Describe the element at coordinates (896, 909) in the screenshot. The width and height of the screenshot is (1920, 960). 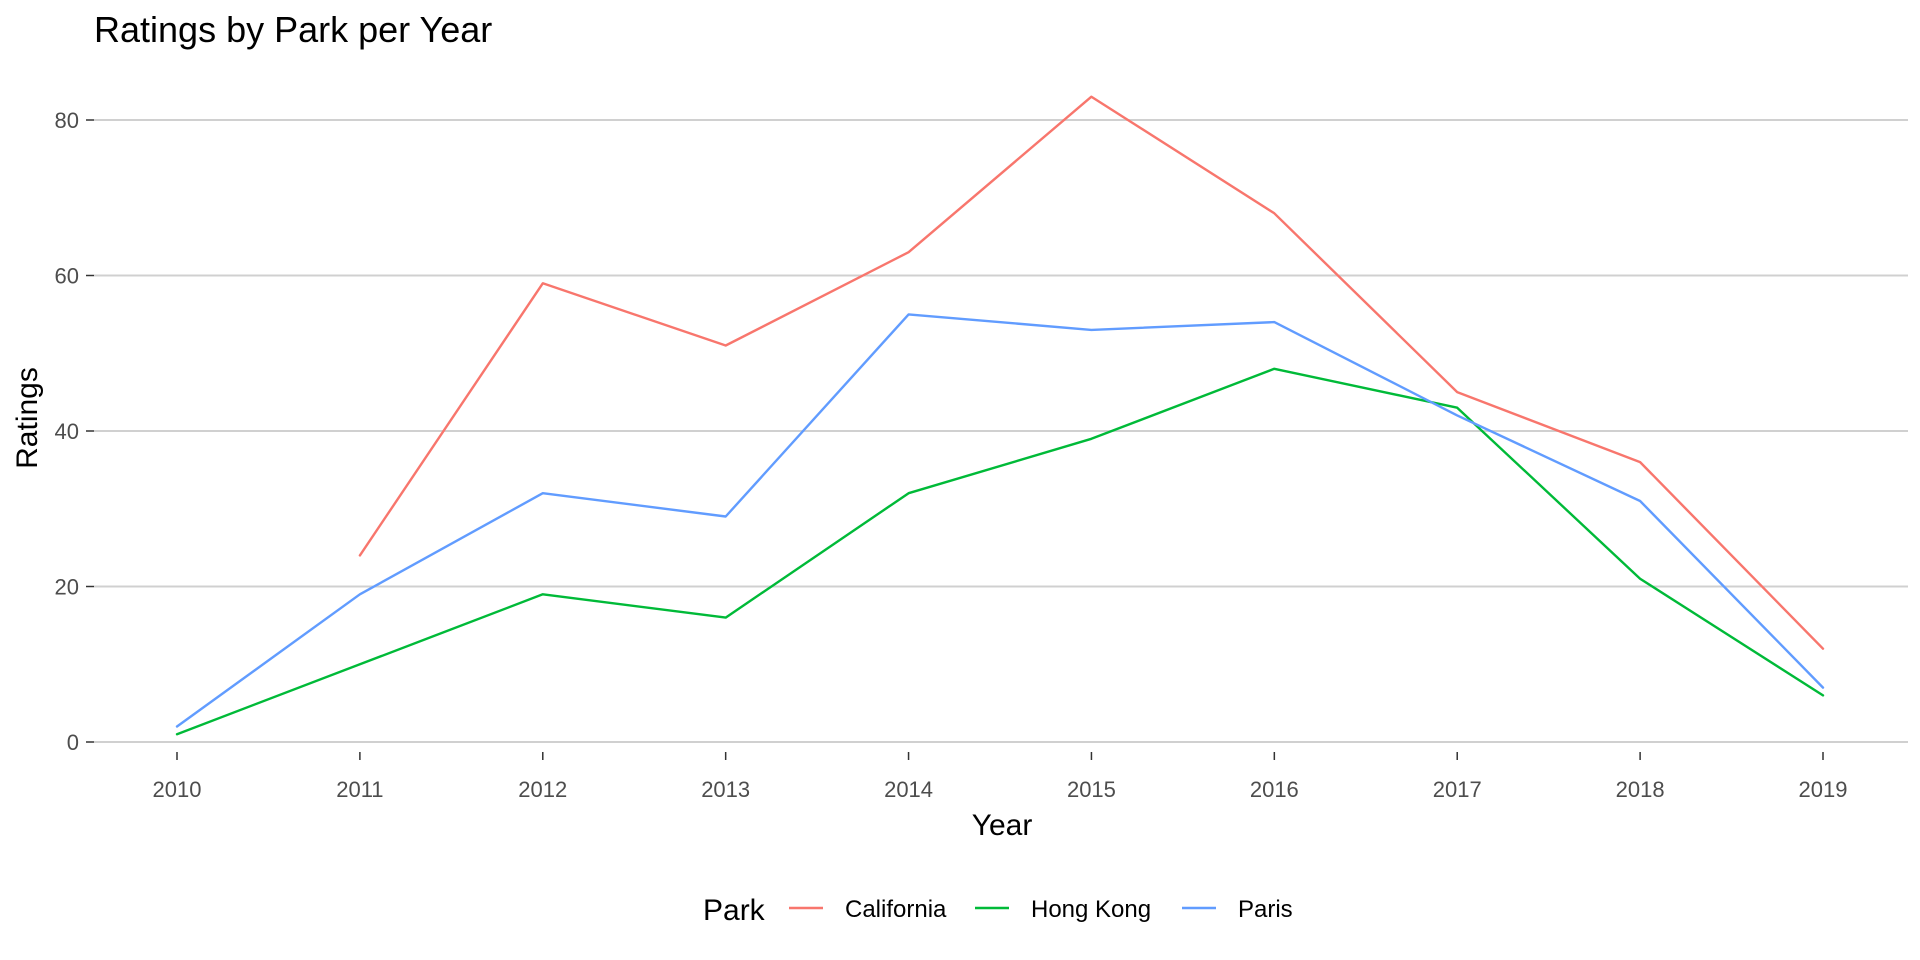
I see `legend-label-california: California` at that location.